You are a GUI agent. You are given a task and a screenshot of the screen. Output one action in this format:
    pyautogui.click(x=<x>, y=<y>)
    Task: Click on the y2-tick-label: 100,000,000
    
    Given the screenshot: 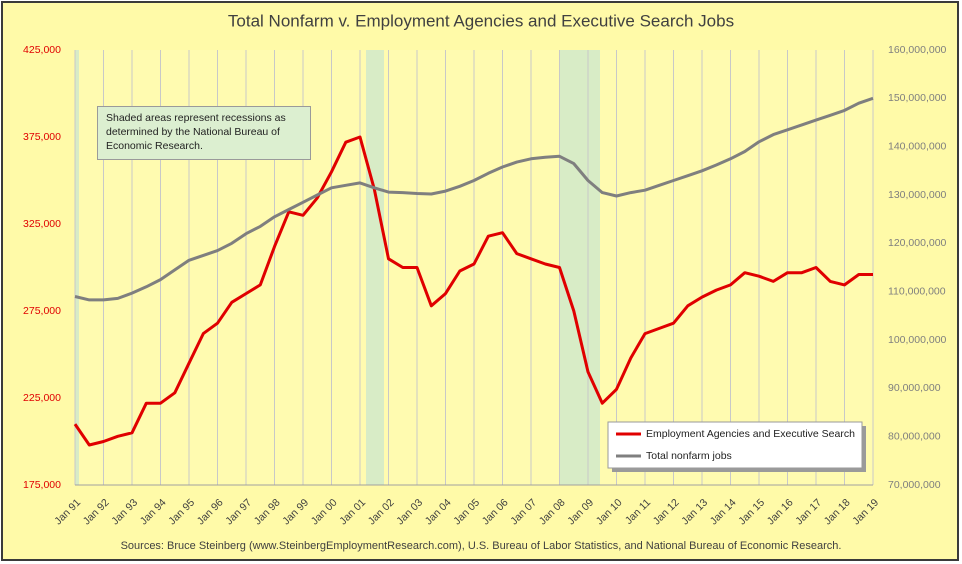 What is the action you would take?
    pyautogui.click(x=917, y=340)
    